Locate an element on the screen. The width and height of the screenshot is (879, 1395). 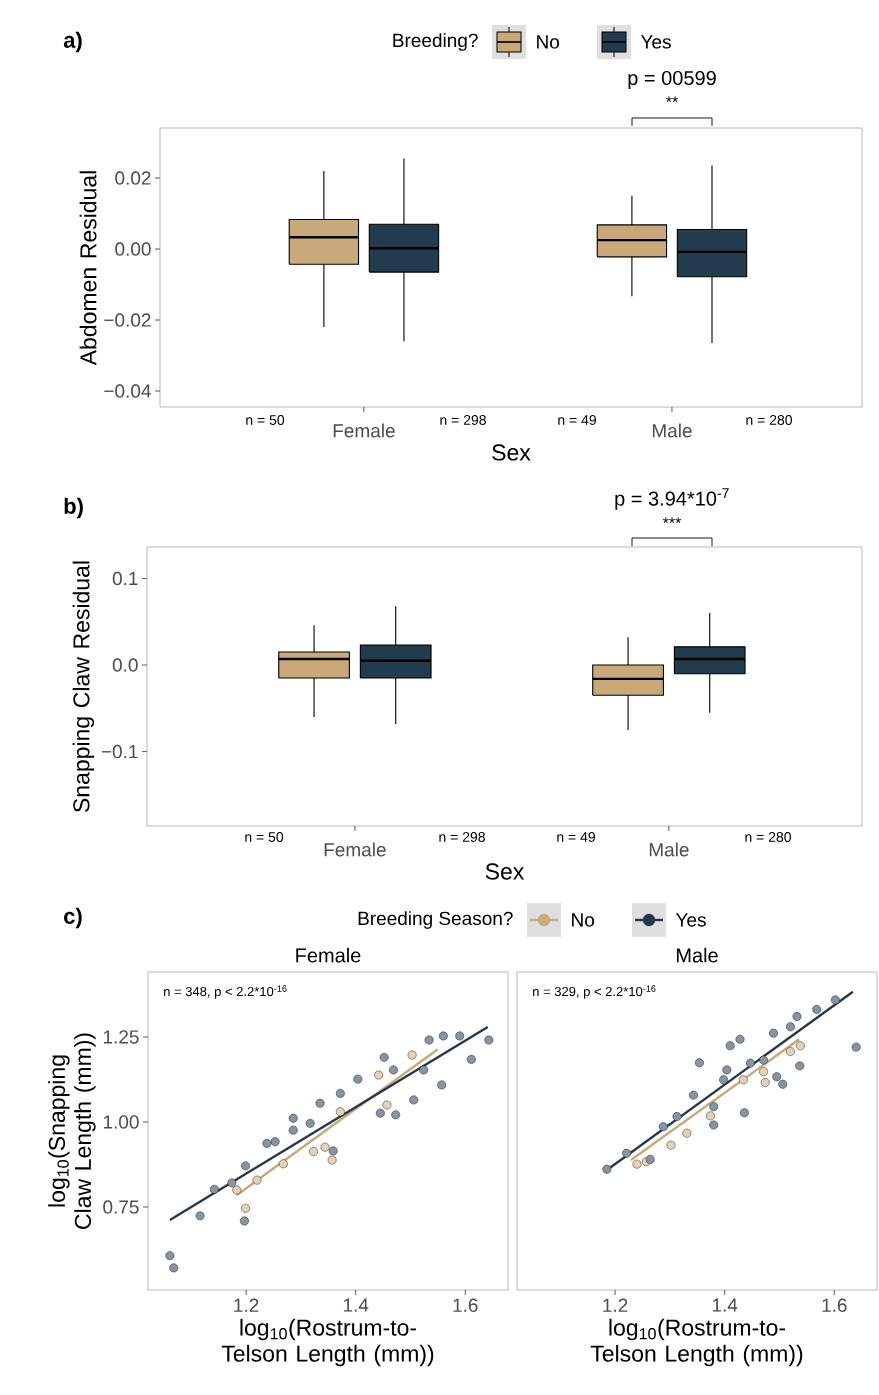
annotation: n = 348, p < 2.2*10$^{-16}$ is located at coordinates (225, 992).